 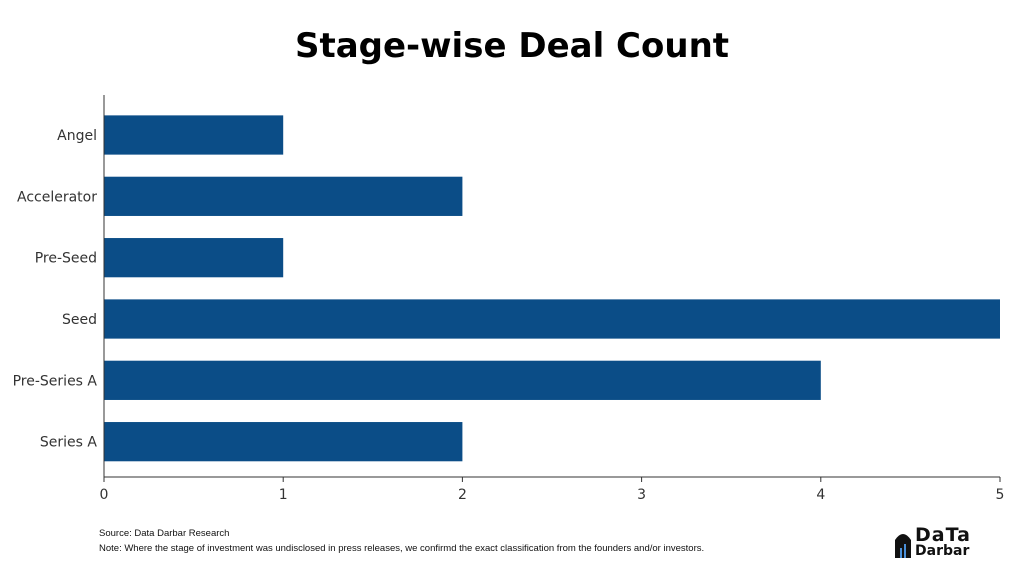 I want to click on x-tick-label-3: 3, so click(x=641, y=495).